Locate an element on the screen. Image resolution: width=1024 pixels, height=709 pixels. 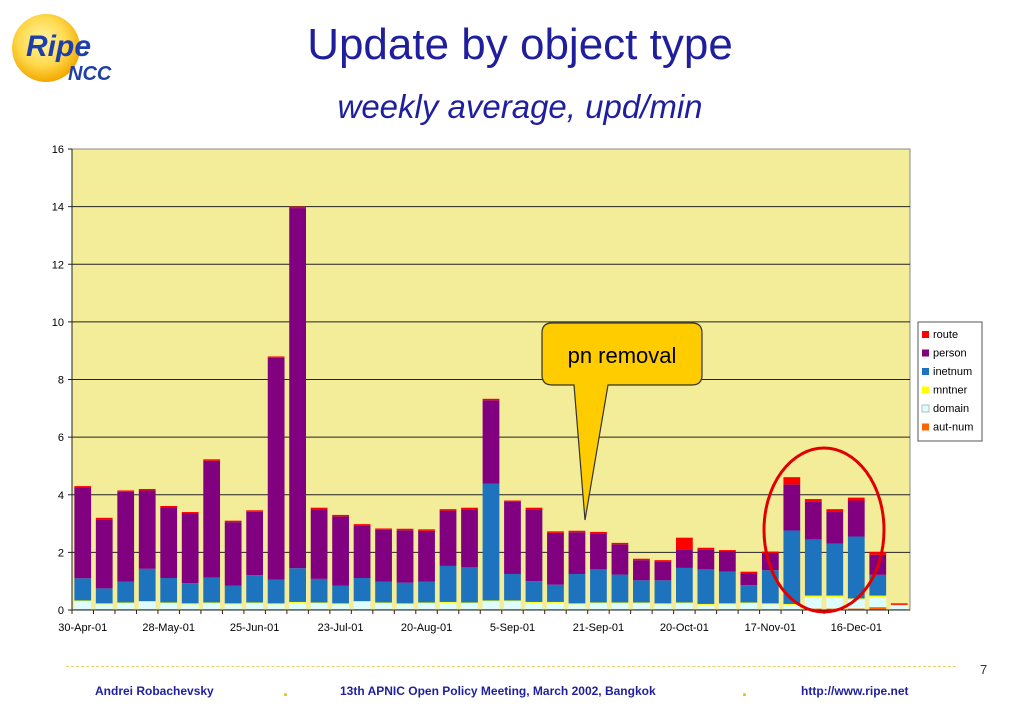
legend-label-mntner: mntner is located at coordinates (950, 391).